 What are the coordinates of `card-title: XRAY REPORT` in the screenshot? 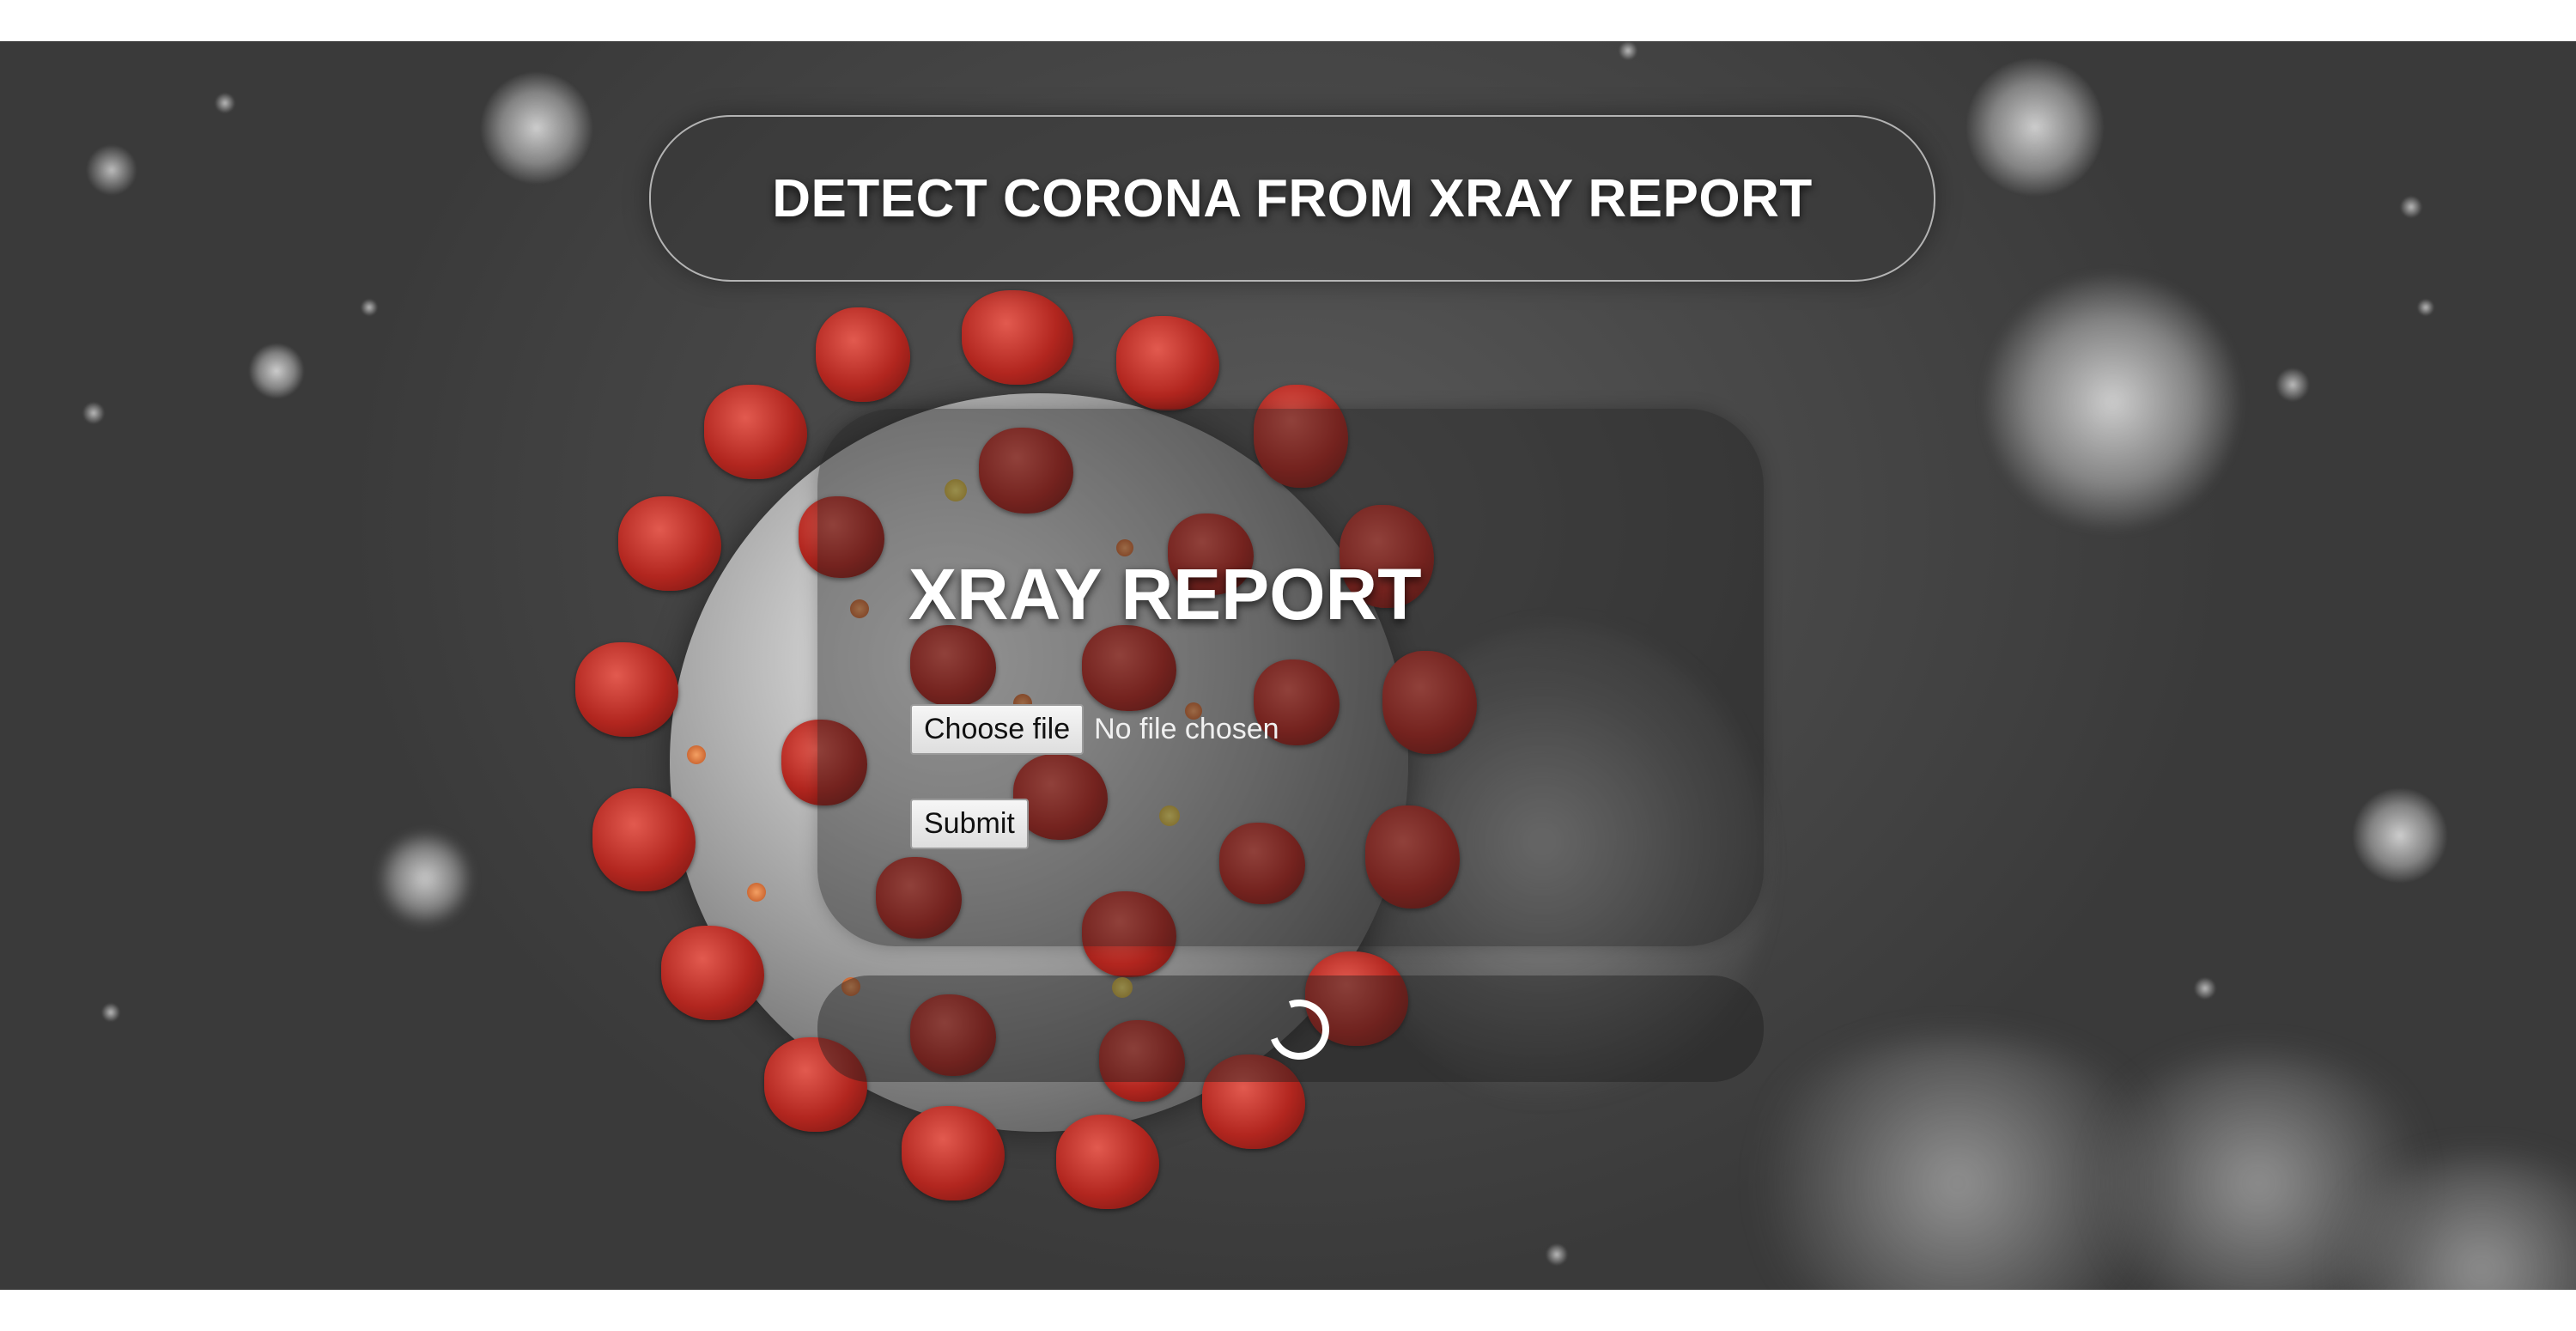 It's located at (1165, 594).